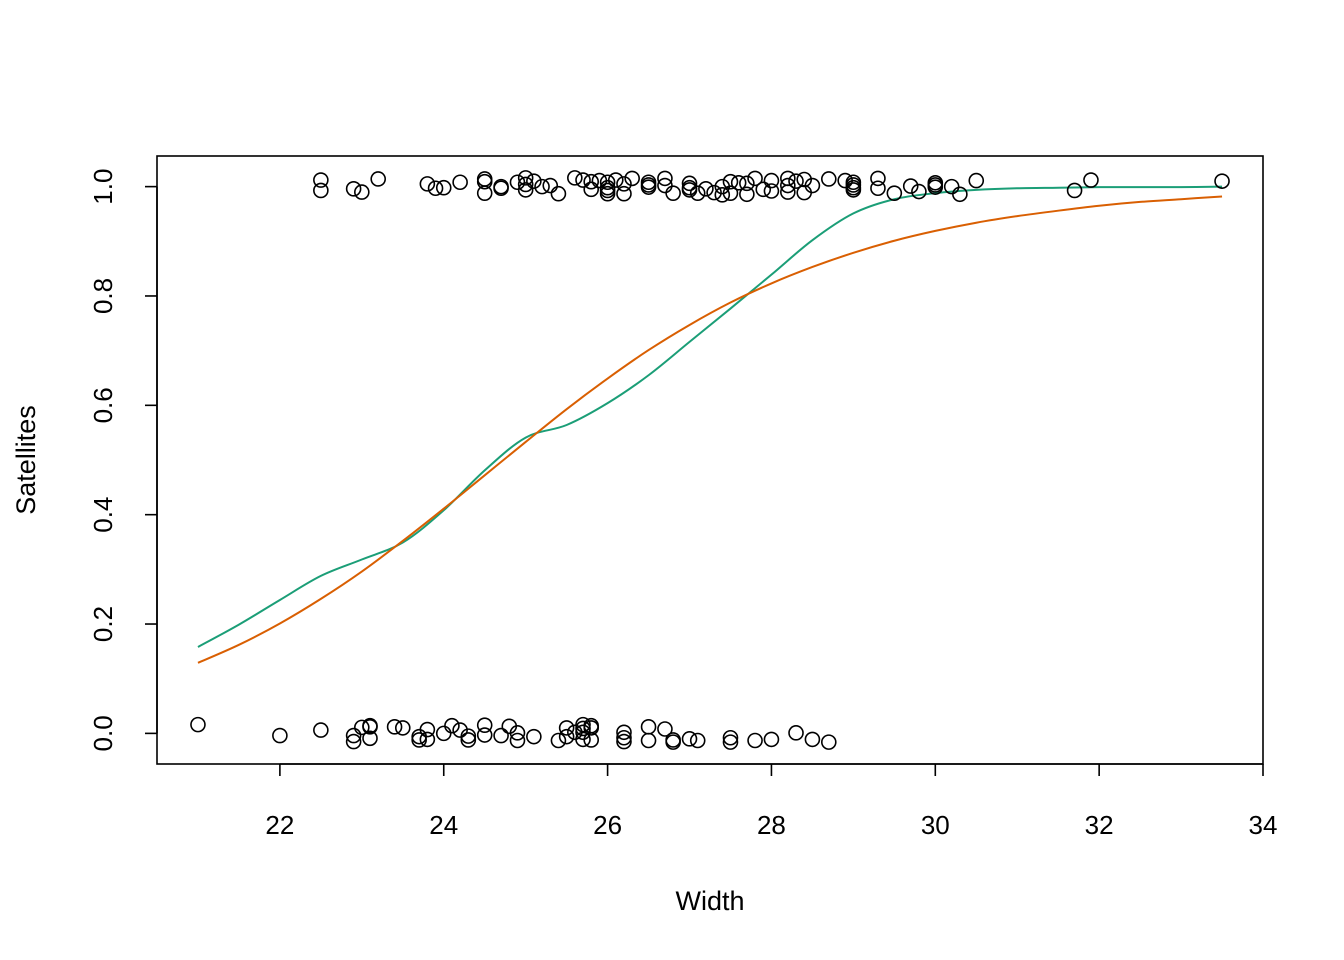 The width and height of the screenshot is (1344, 960). I want to click on y-tick-label: 0.6, so click(103, 405).